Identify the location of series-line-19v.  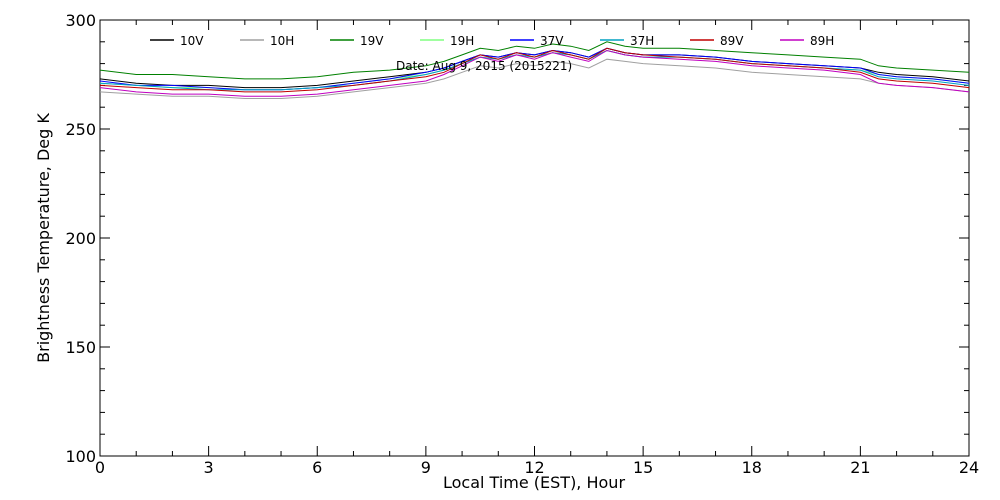
(534, 60).